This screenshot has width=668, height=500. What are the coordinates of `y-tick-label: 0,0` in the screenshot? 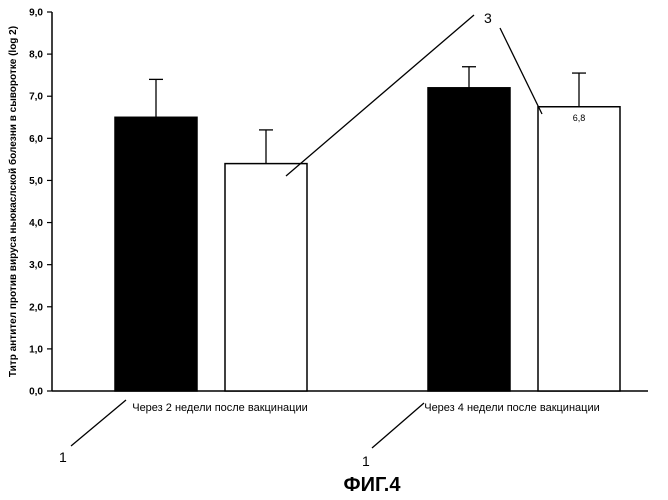 It's located at (36, 392).